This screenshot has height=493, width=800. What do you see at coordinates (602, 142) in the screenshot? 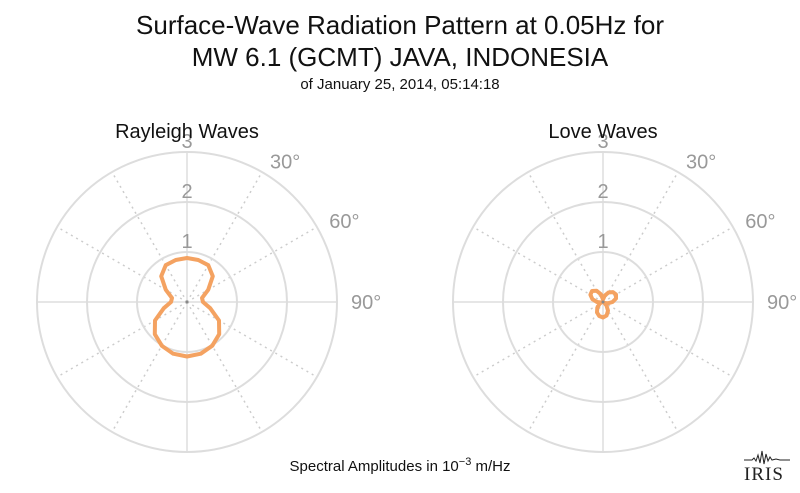
I see `love-radial-tick-label: 3` at bounding box center [602, 142].